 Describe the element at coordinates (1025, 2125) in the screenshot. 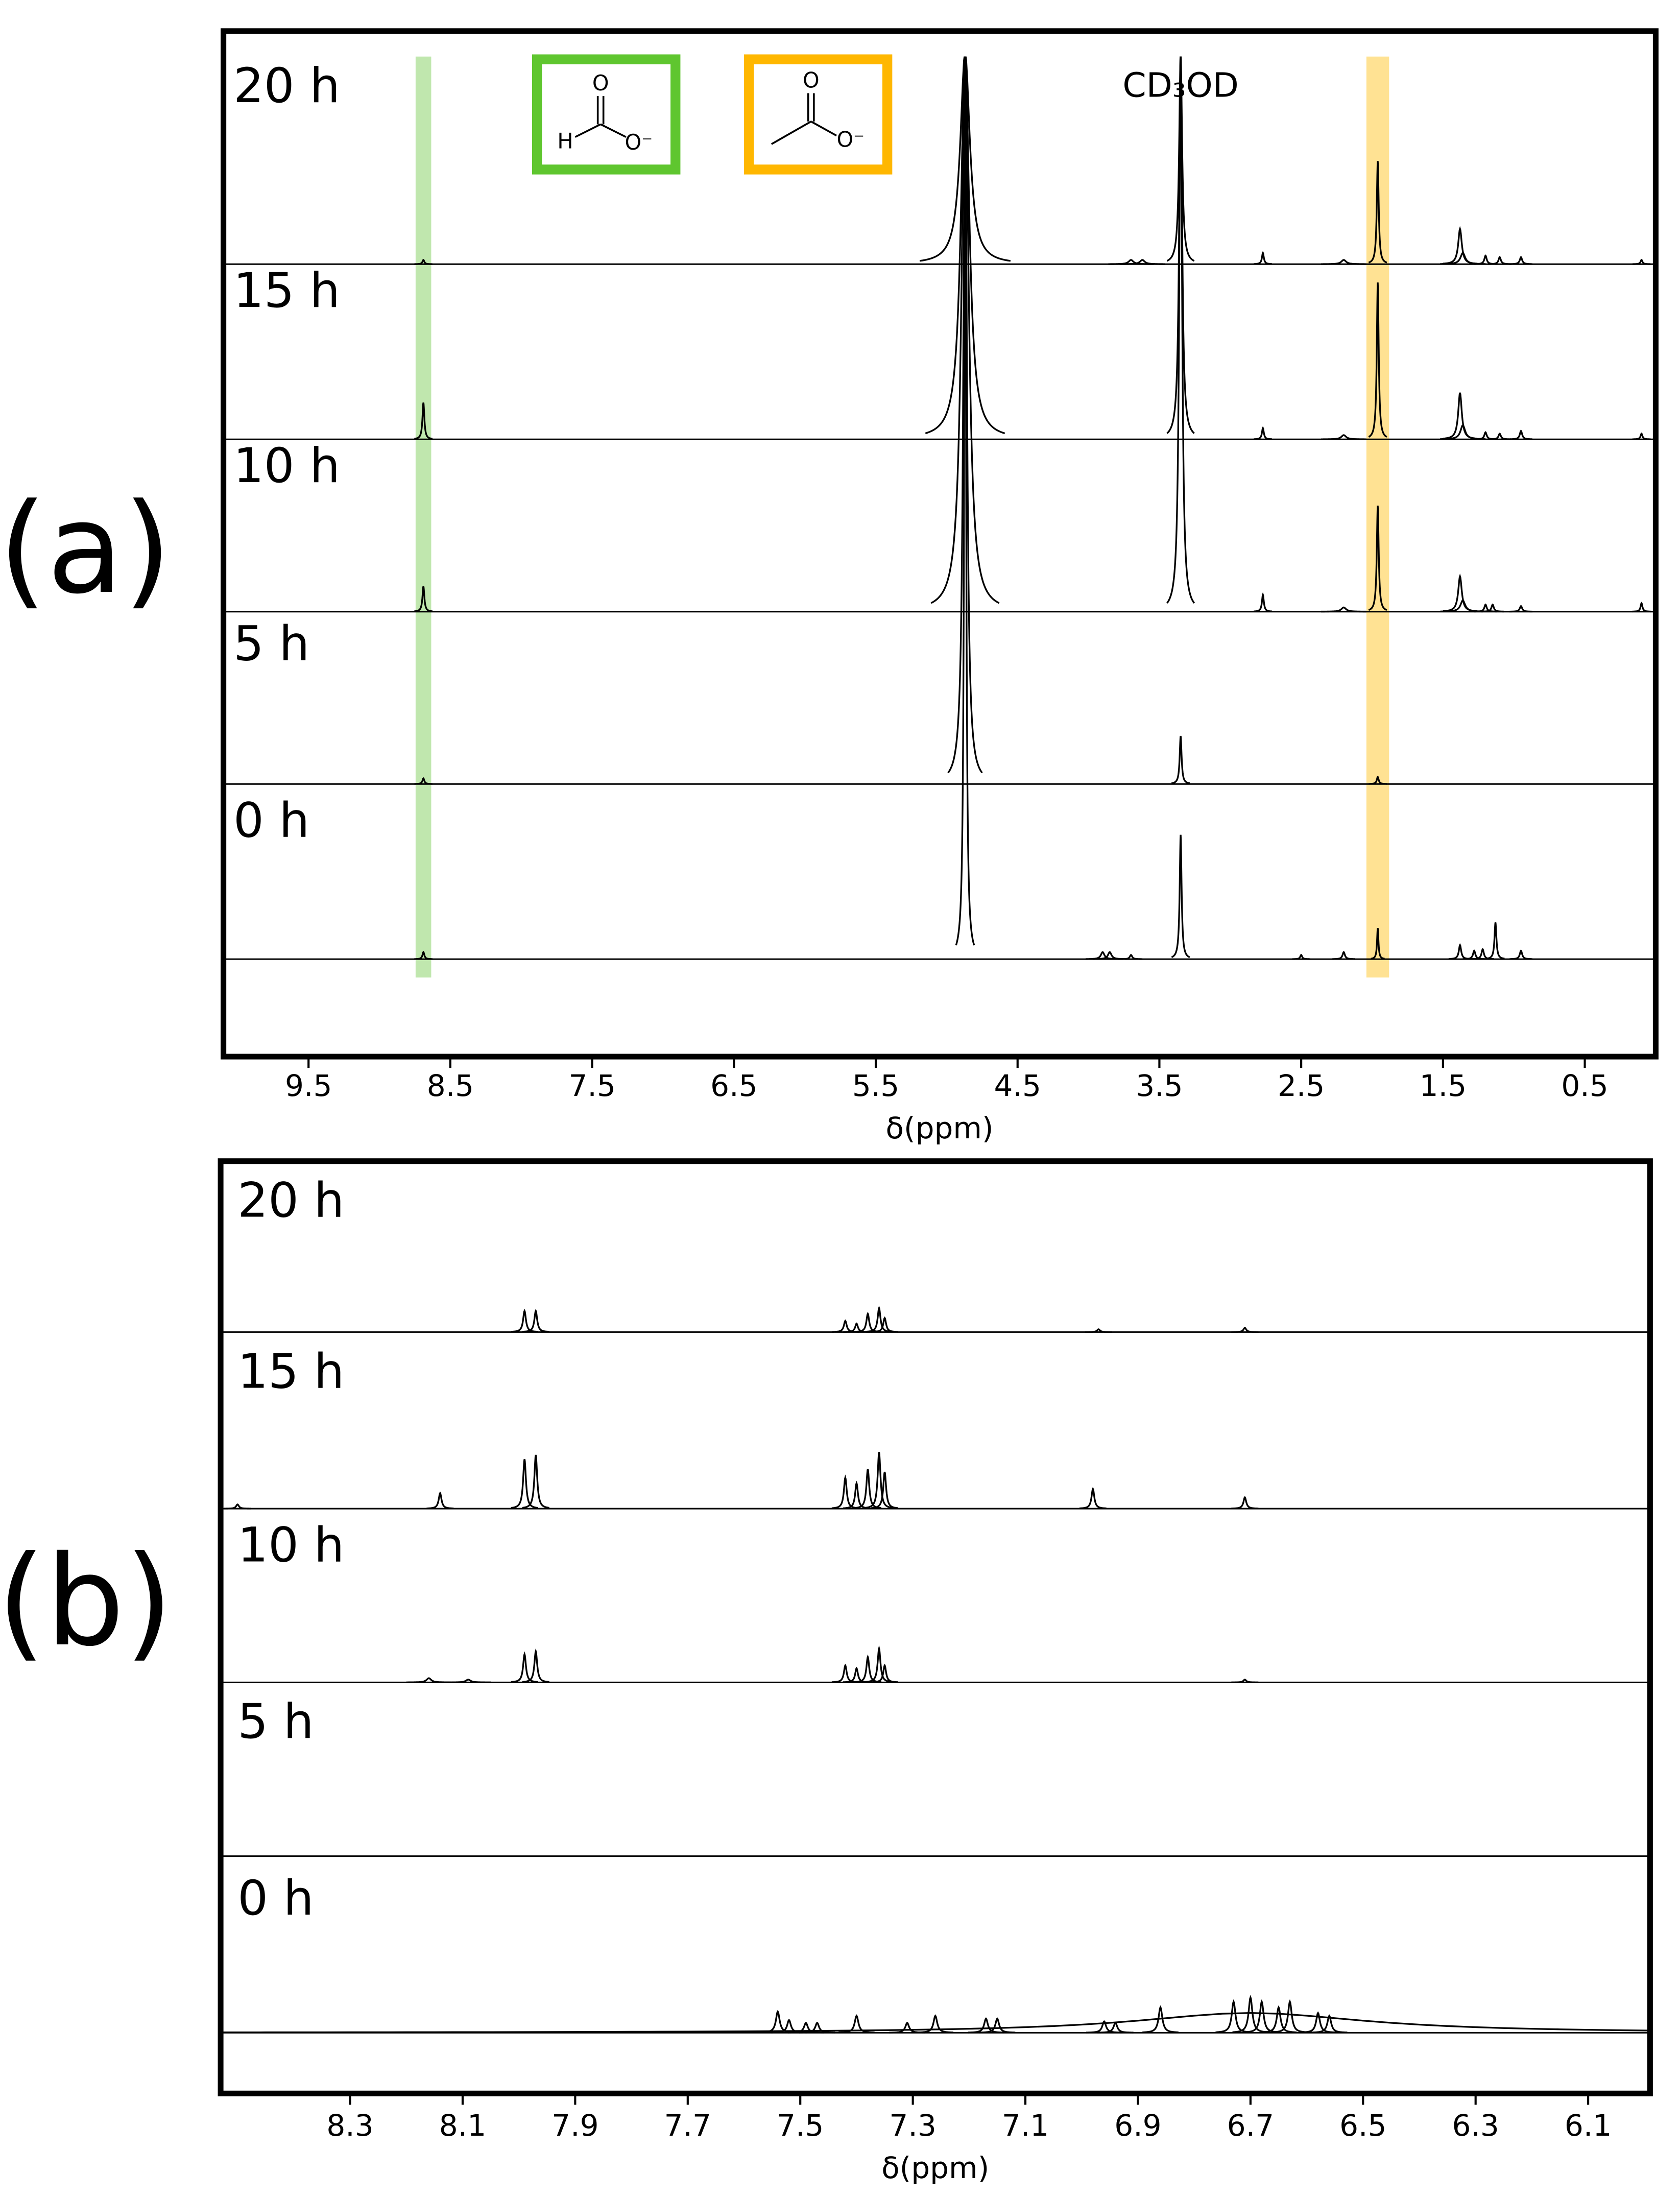

I see `x-tick-label: 7.1` at that location.